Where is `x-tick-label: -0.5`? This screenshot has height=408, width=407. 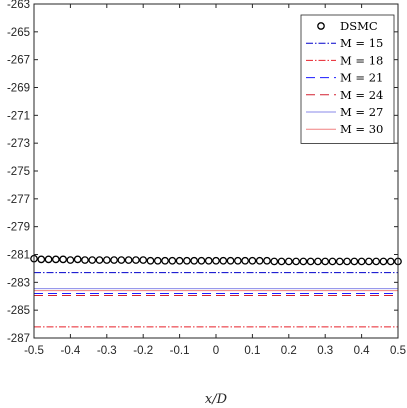
x-tick-label: -0.5 is located at coordinates (34, 351).